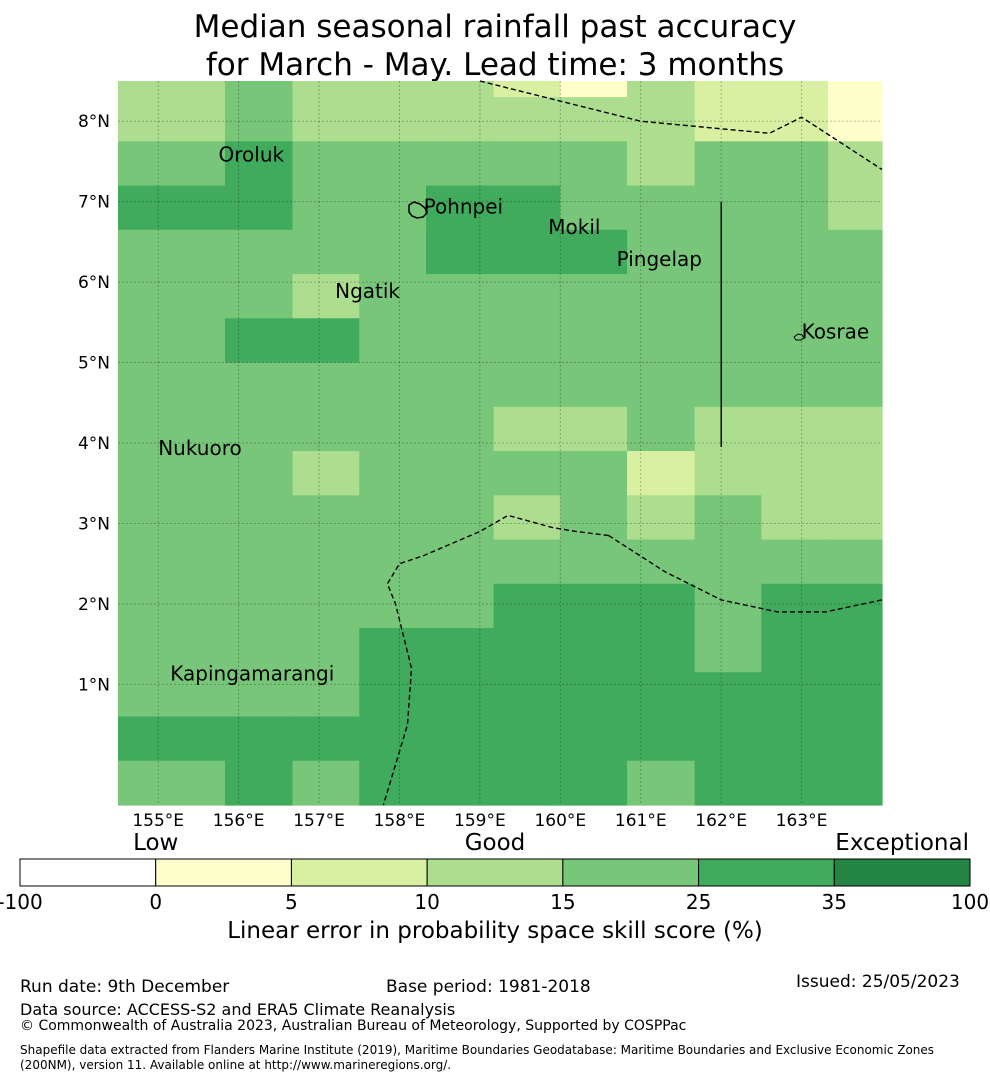 The height and width of the screenshot is (1080, 990). What do you see at coordinates (721, 821) in the screenshot?
I see `longitude-tick-label: 162°E` at bounding box center [721, 821].